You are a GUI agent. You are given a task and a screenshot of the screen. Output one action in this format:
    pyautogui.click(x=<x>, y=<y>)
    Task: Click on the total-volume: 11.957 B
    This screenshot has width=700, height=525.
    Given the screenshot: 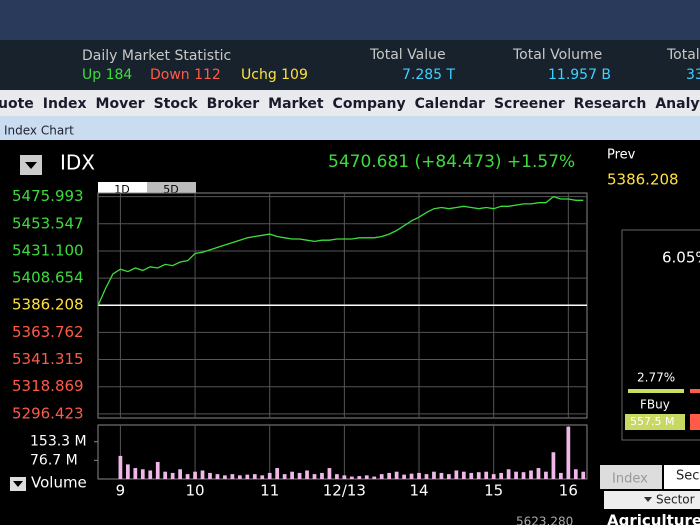 What is the action you would take?
    pyautogui.click(x=579, y=75)
    